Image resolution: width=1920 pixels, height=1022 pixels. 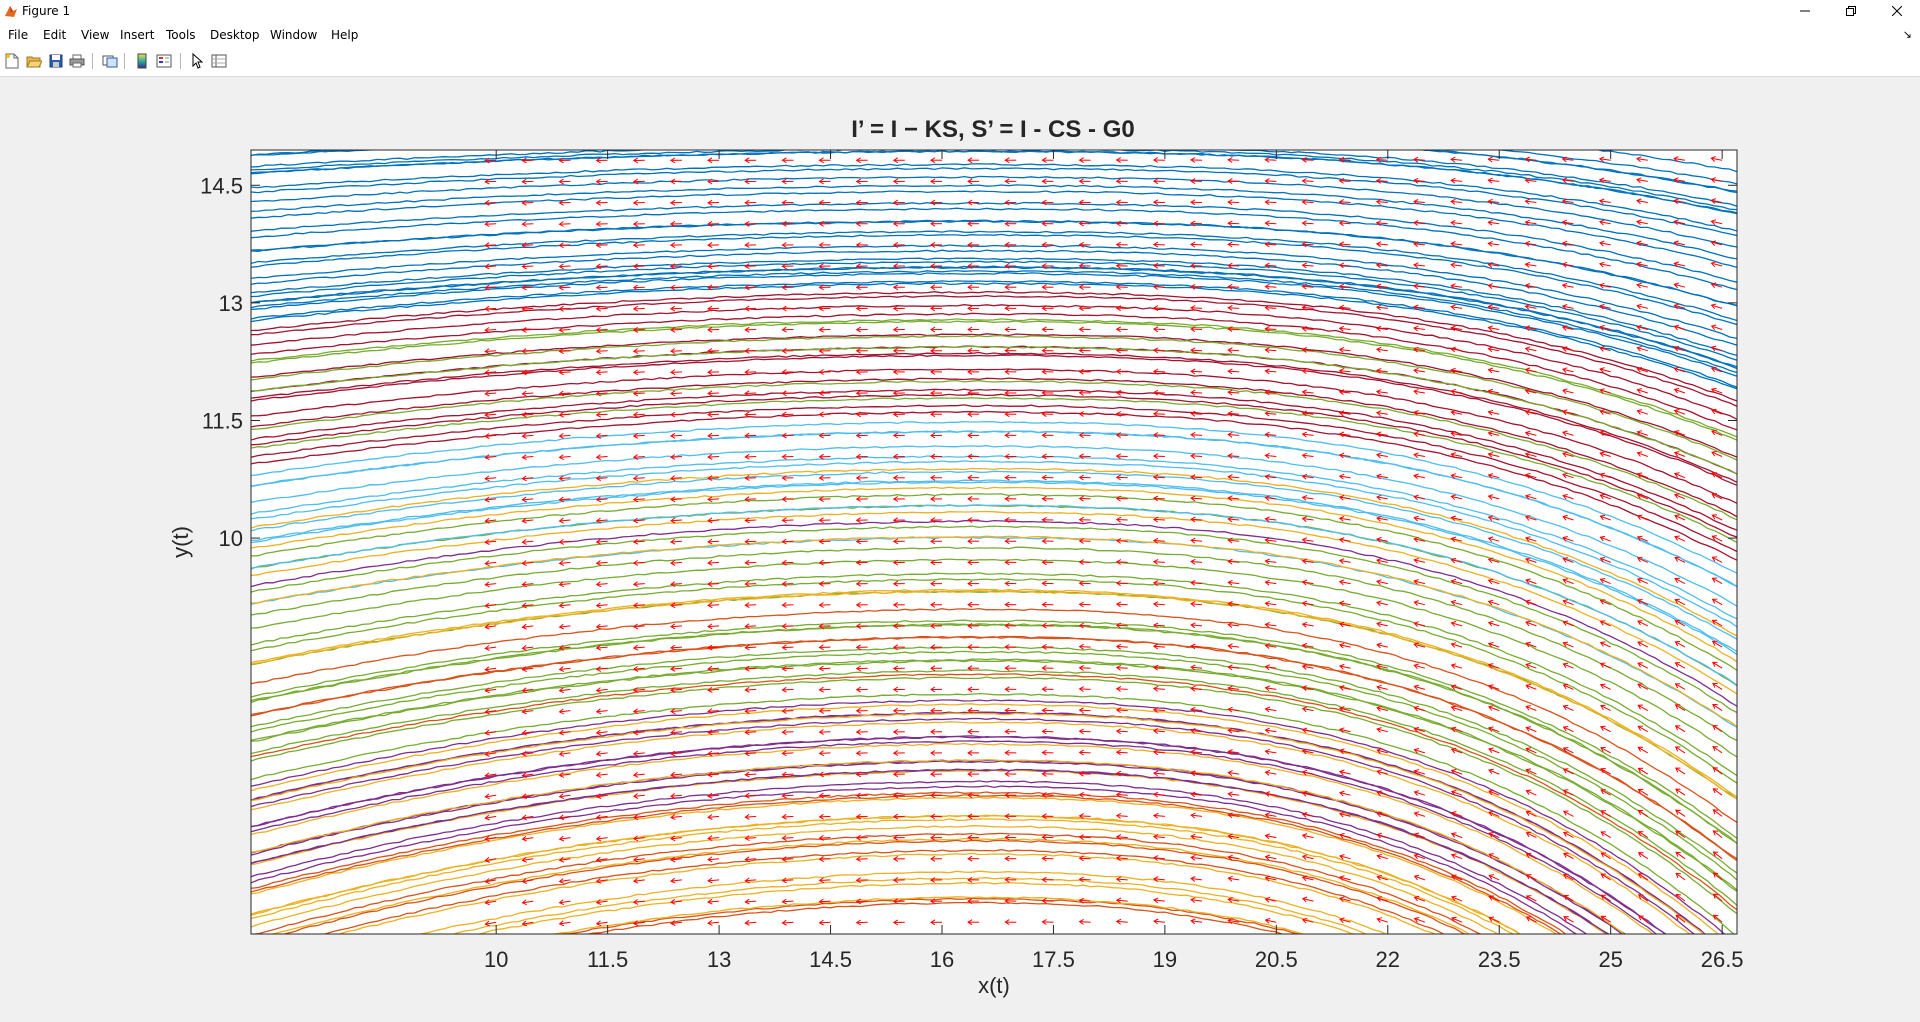 What do you see at coordinates (18, 35) in the screenshot?
I see `menu-file: File` at bounding box center [18, 35].